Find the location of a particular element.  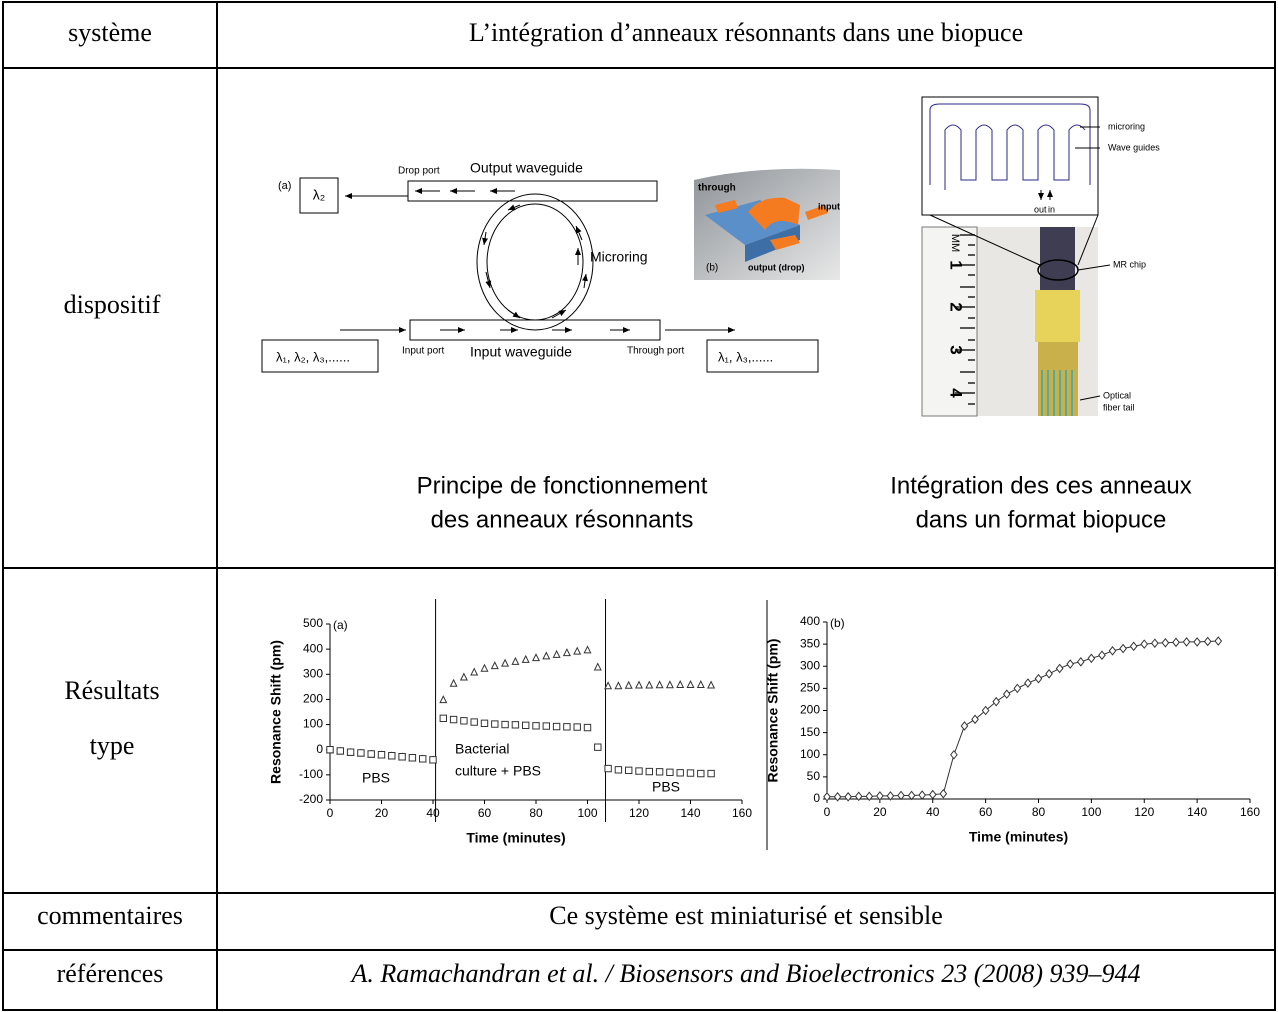

waveguide-label: Input waveguide is located at coordinates (521, 352).